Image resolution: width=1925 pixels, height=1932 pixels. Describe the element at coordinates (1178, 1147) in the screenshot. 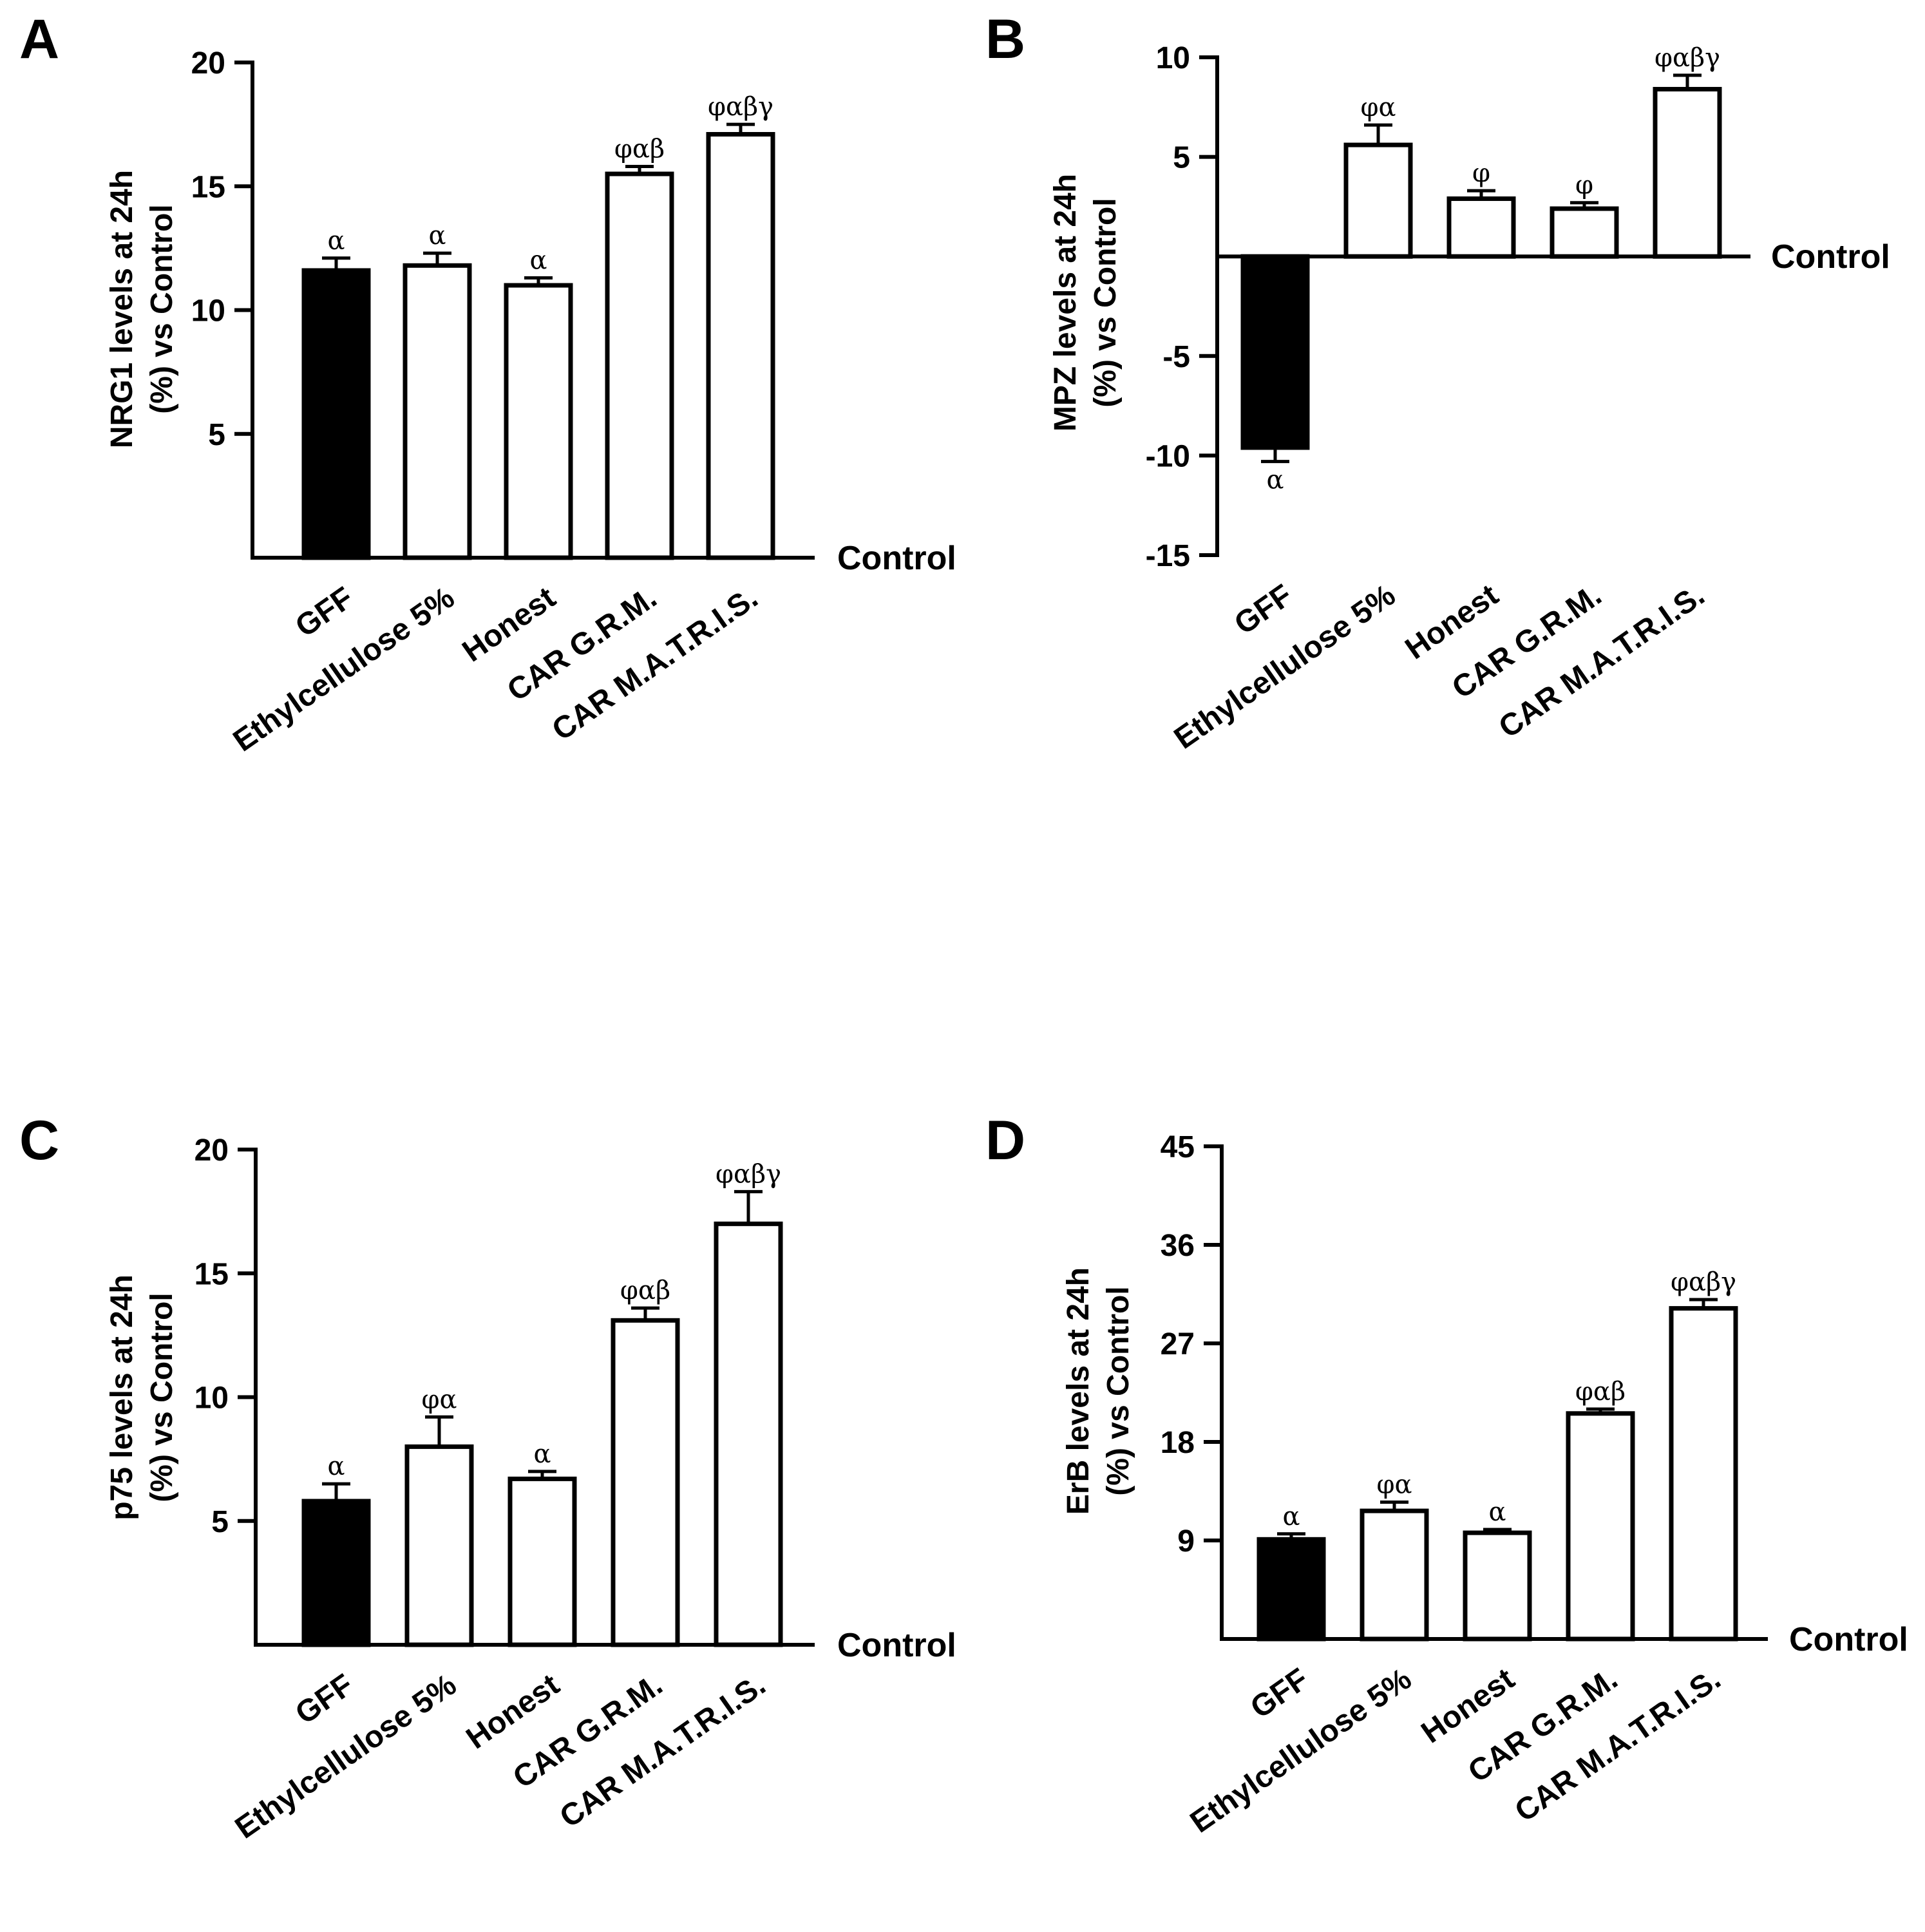

I see `y-tick-label: 45` at that location.